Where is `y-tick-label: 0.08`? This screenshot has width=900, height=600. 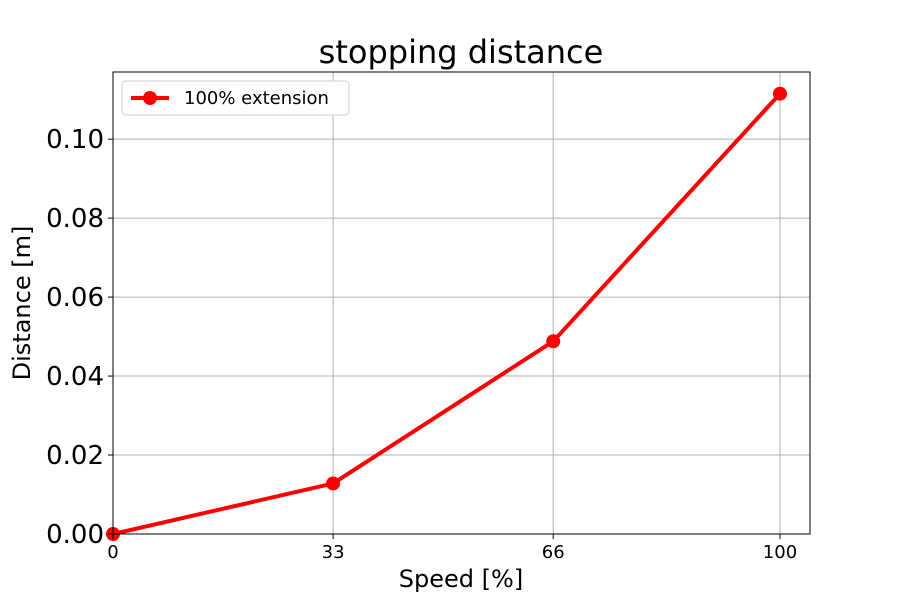
y-tick-label: 0.08 is located at coordinates (75, 219).